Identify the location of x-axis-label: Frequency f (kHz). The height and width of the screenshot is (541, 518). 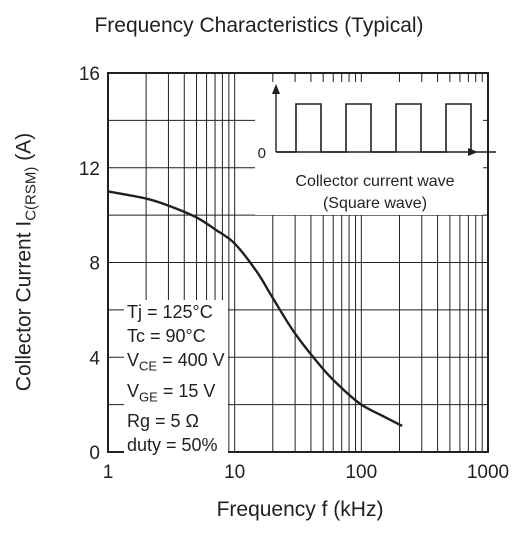
(300, 509).